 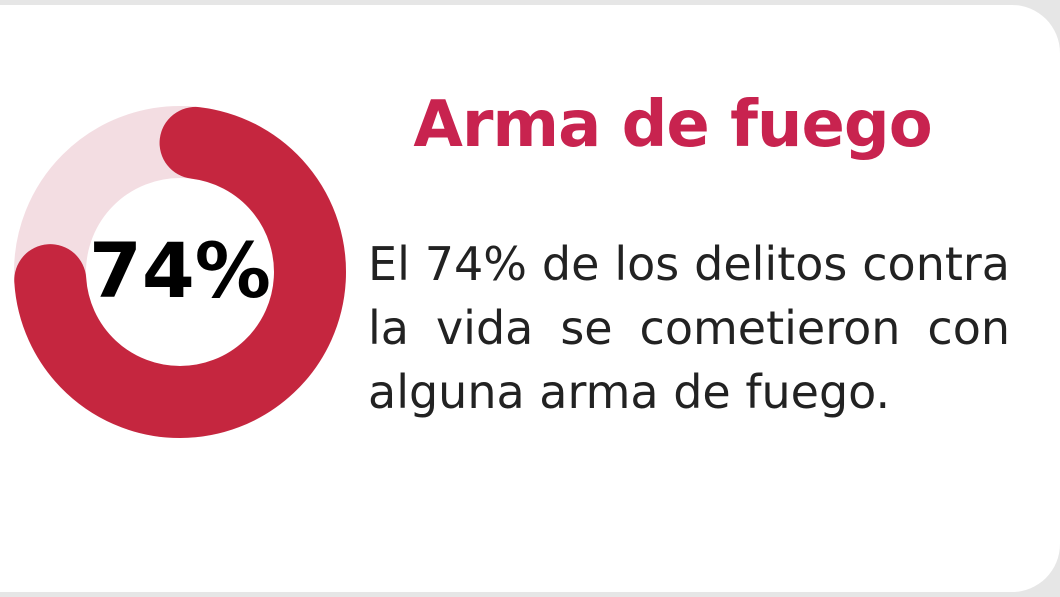 I want to click on title: Arma de fuego, so click(x=672, y=125).